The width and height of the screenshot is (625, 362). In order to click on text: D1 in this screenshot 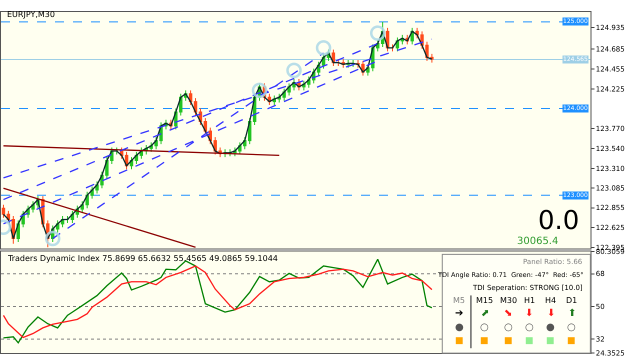, I will do `click(572, 300)`.